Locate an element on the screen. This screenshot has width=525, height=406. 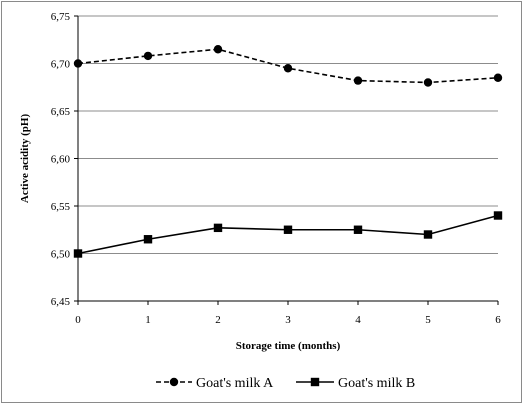
series-a is located at coordinates (288, 66).